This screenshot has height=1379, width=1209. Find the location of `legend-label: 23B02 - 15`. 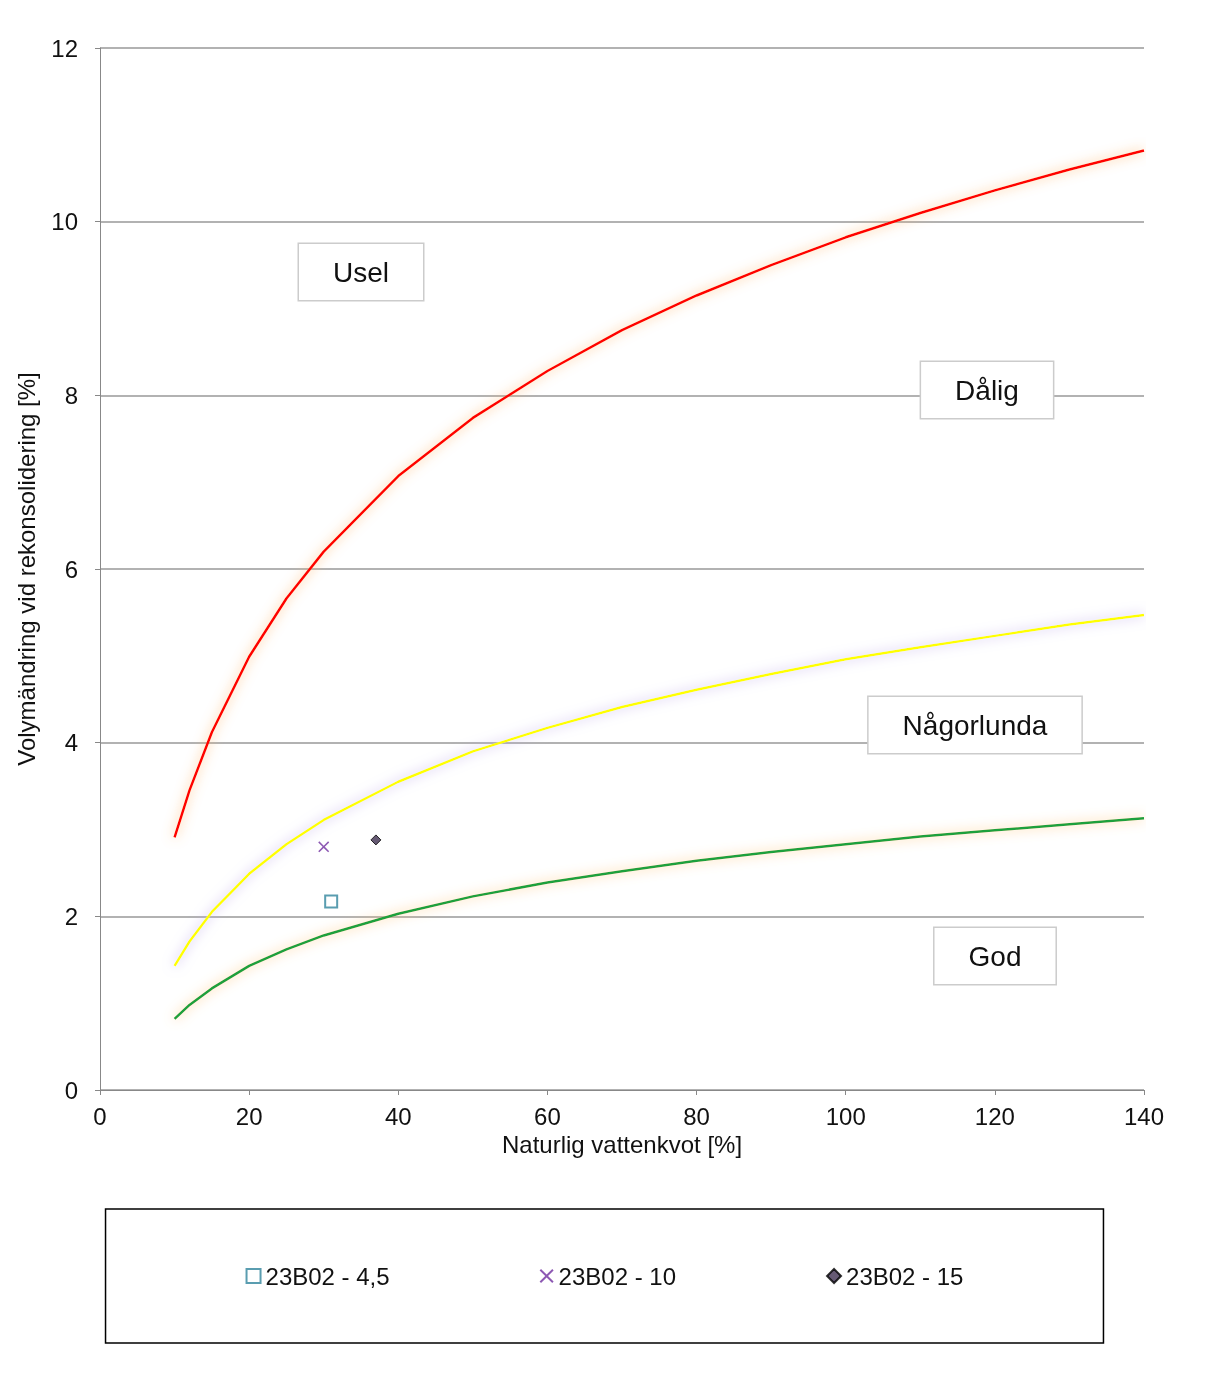

legend-label: 23B02 - 15 is located at coordinates (905, 1276).